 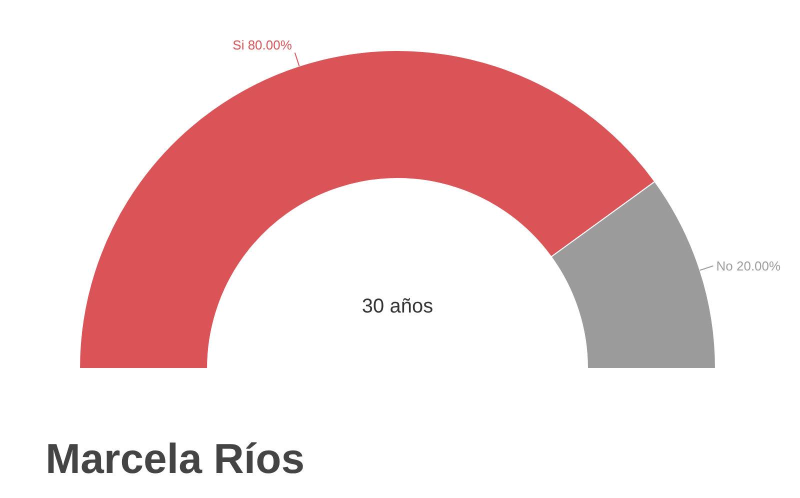 What do you see at coordinates (749, 266) in the screenshot?
I see `slice-label: No 20.00%` at bounding box center [749, 266].